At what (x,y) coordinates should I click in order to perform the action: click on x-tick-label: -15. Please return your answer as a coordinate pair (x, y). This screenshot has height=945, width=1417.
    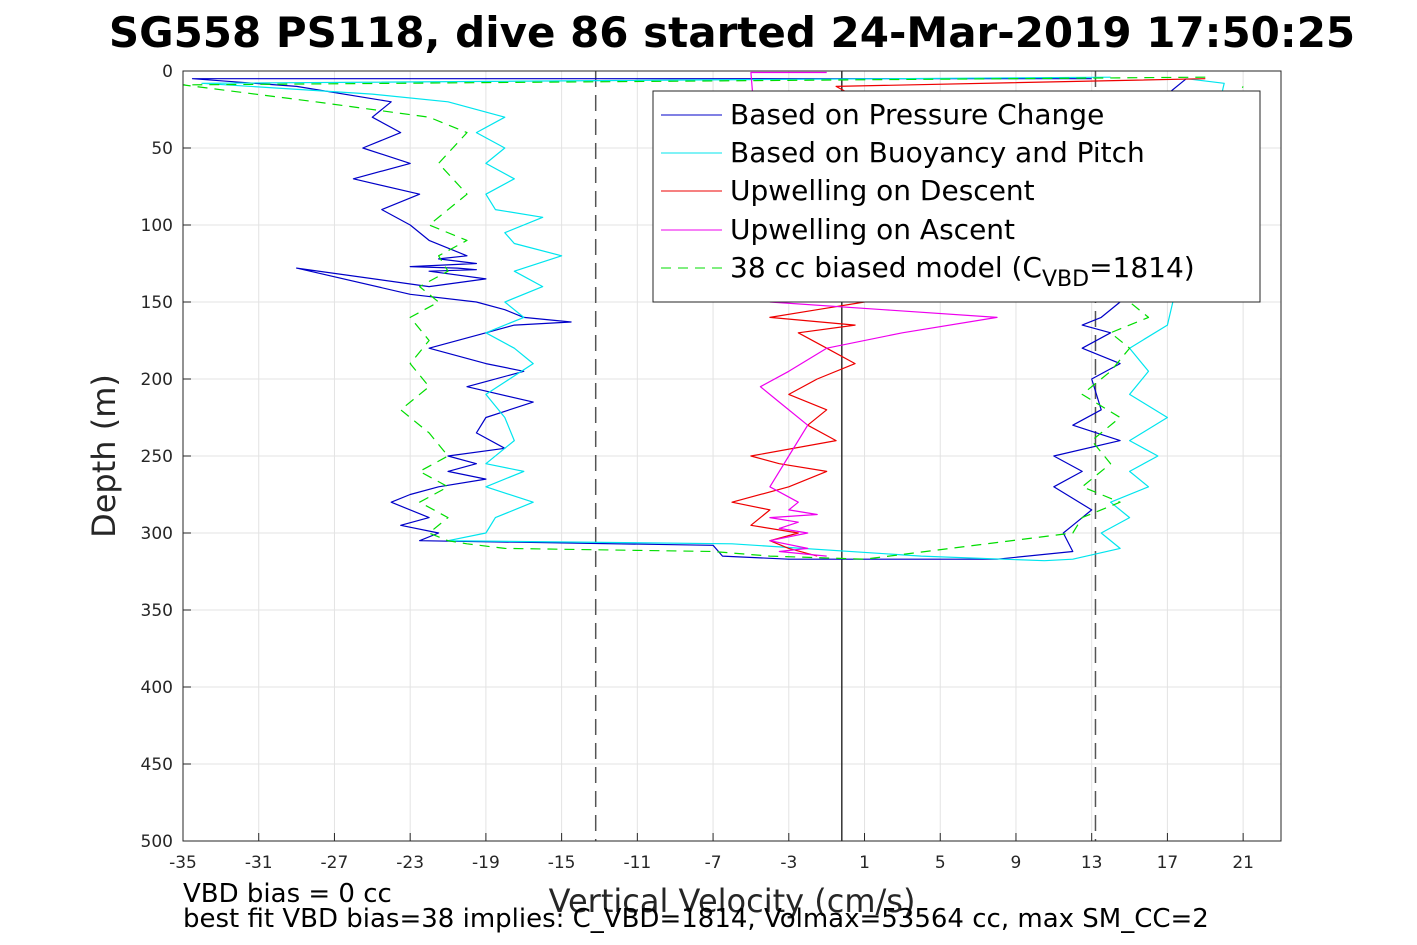
    Looking at the image, I should click on (562, 863).